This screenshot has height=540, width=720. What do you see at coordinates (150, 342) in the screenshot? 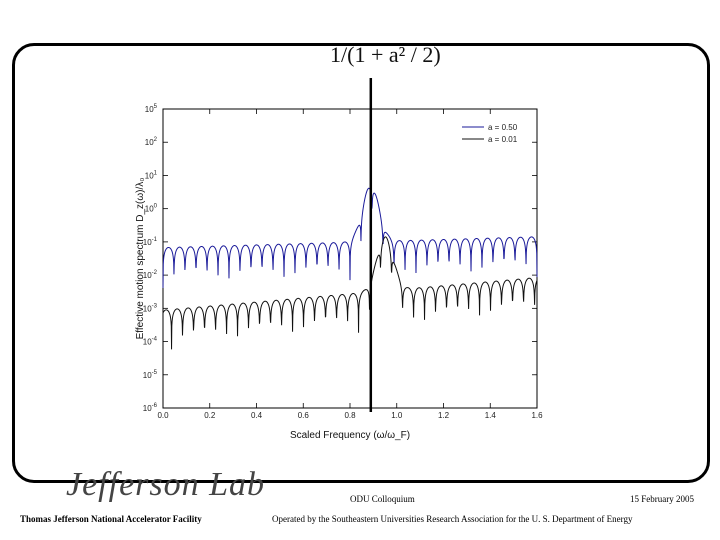
I see `y-tick-label: 10⁻⁴` at bounding box center [150, 342].